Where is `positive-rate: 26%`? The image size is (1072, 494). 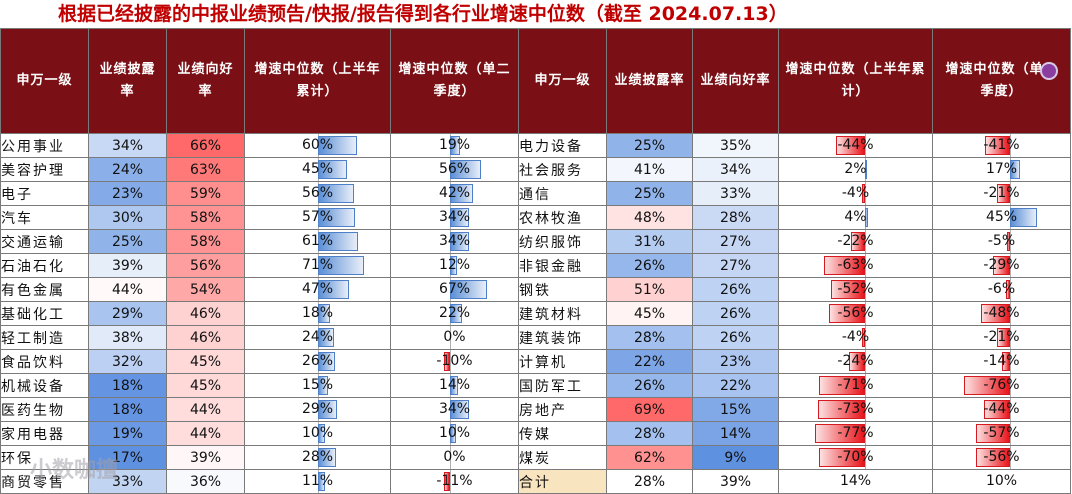
positive-rate: 26% is located at coordinates (735, 289).